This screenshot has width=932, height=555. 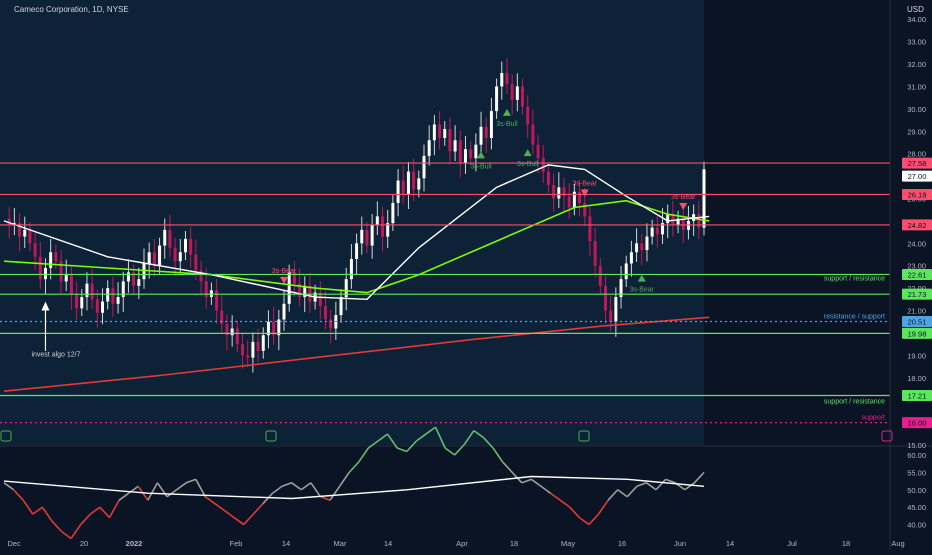 What do you see at coordinates (14, 543) in the screenshot?
I see `x-tick-label: Dec` at bounding box center [14, 543].